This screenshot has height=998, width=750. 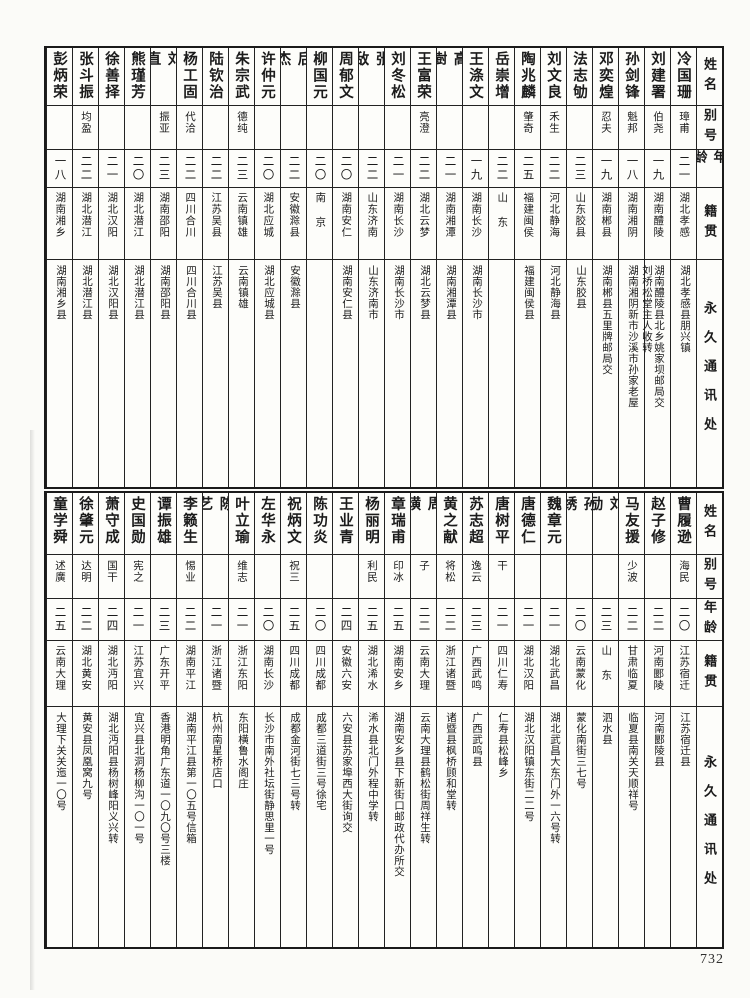 What do you see at coordinates (215, 720) in the screenshot?
I see `entry-column: 陈艺 二一 浙江诸暨 杭州南星桥店口` at bounding box center [215, 720].